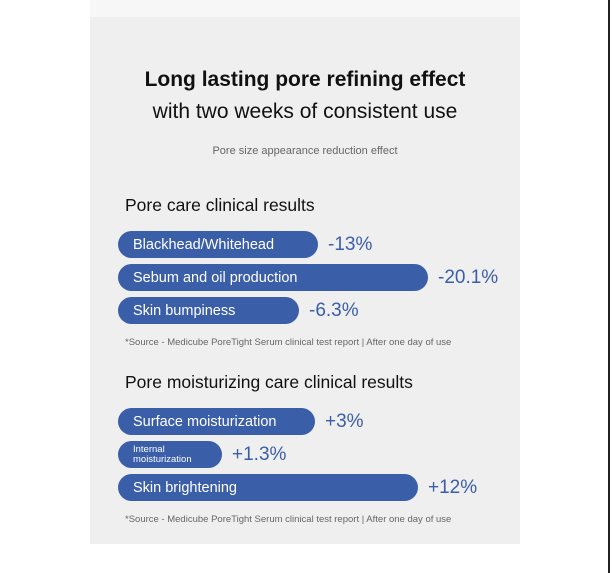  I want to click on bar-label: Sebum and oil production, so click(215, 277).